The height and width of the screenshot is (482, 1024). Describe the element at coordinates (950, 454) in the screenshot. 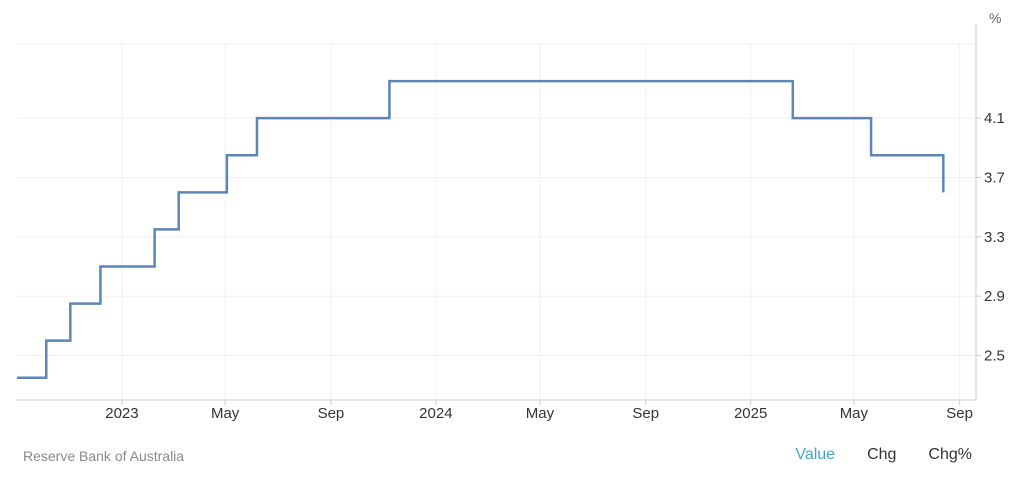

I see `tab-chg-percent: Chg%` at that location.